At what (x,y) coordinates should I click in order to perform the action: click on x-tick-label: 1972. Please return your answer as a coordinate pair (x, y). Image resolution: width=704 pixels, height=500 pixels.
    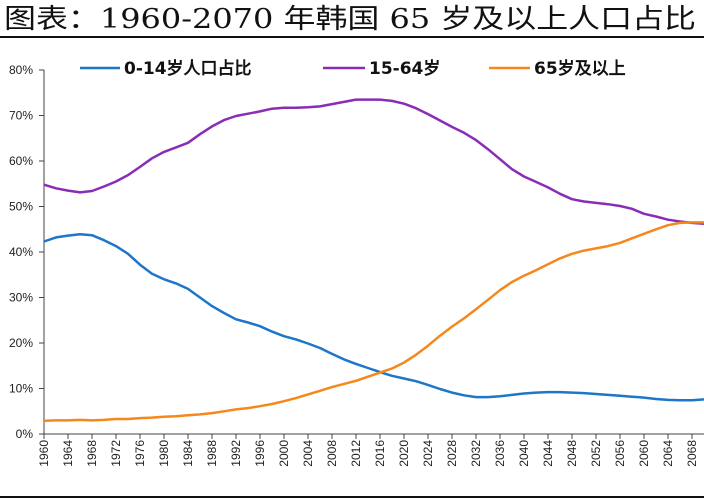
    Looking at the image, I should click on (116, 453).